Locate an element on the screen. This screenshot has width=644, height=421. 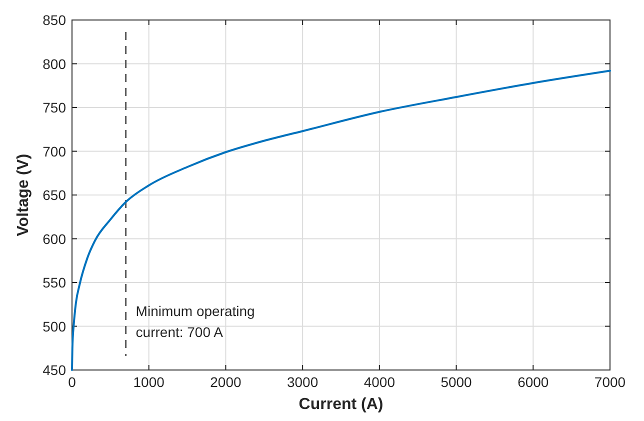
y-tick-label: 850 is located at coordinates (54, 20).